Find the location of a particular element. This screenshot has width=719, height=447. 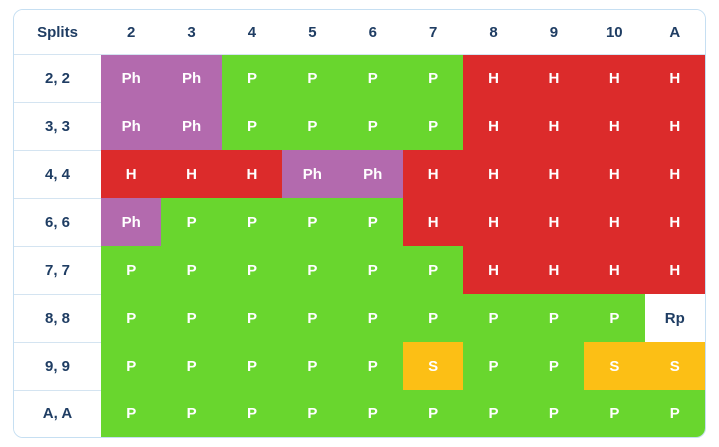

col-header: 4 is located at coordinates (252, 32).